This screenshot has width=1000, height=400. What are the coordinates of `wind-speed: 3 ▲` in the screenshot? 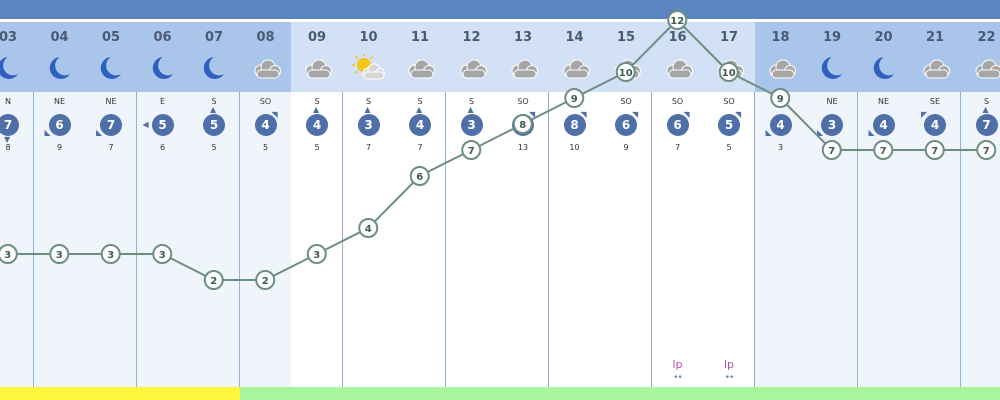 It's located at (368, 121).